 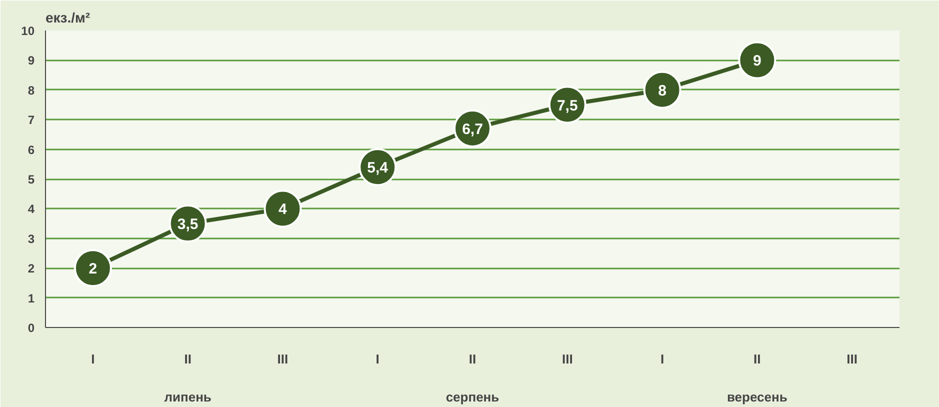 What do you see at coordinates (31, 90) in the screenshot?
I see `y-tick-label: 8` at bounding box center [31, 90].